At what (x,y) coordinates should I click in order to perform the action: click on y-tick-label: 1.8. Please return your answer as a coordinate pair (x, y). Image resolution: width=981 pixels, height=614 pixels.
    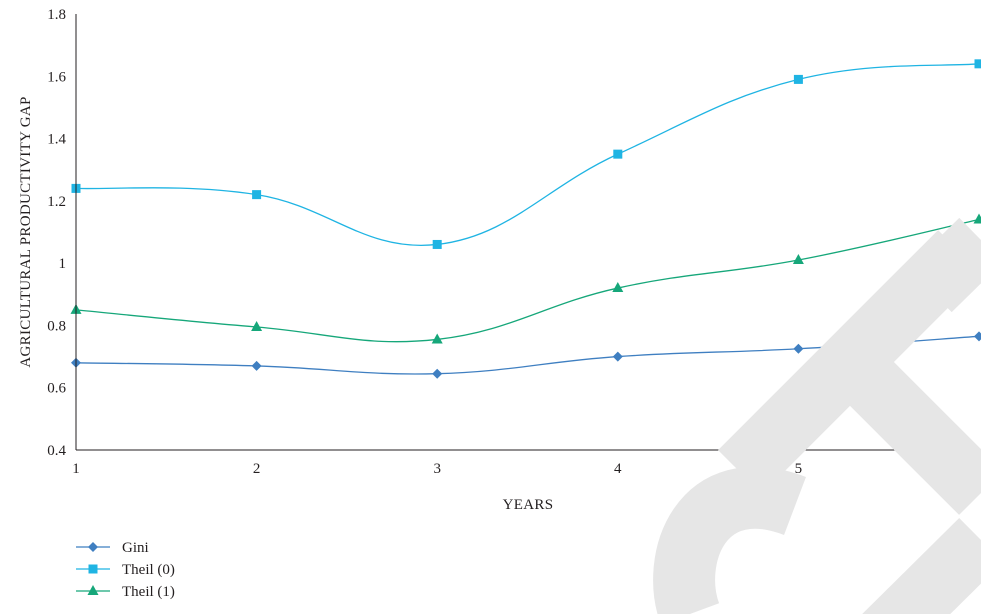
    Looking at the image, I should click on (56, 15).